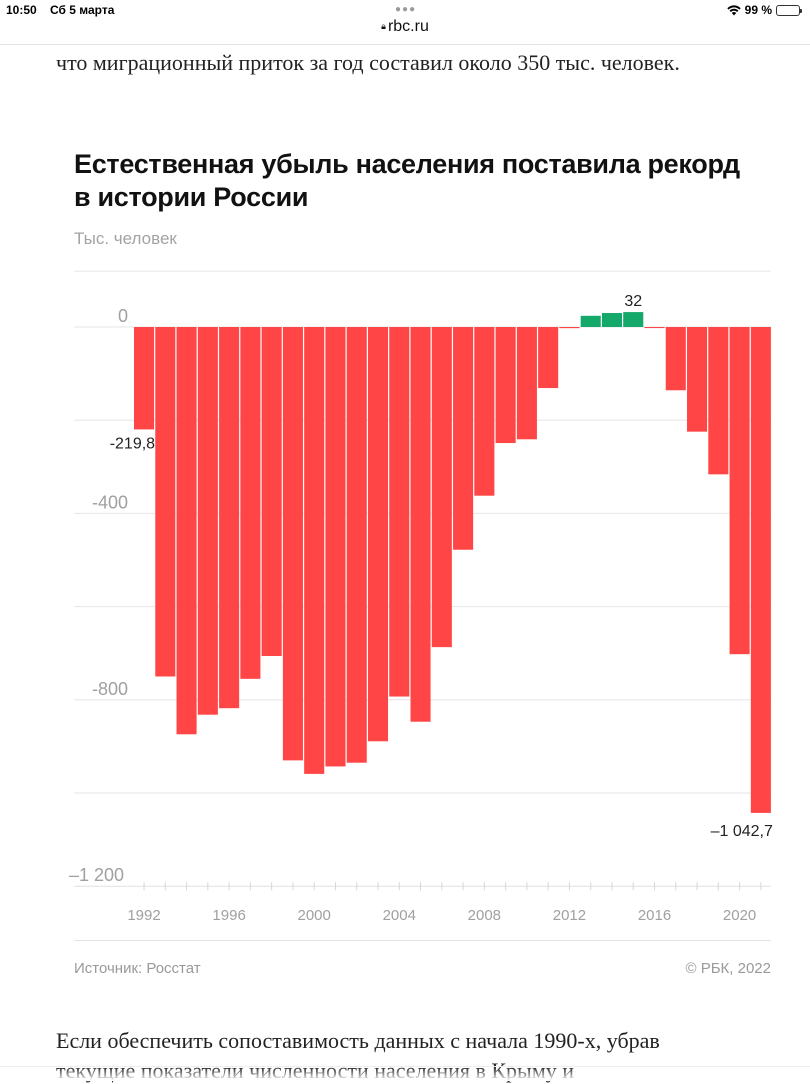 The width and height of the screenshot is (810, 1084). What do you see at coordinates (569, 328) in the screenshot?
I see `bar-2012` at bounding box center [569, 328].